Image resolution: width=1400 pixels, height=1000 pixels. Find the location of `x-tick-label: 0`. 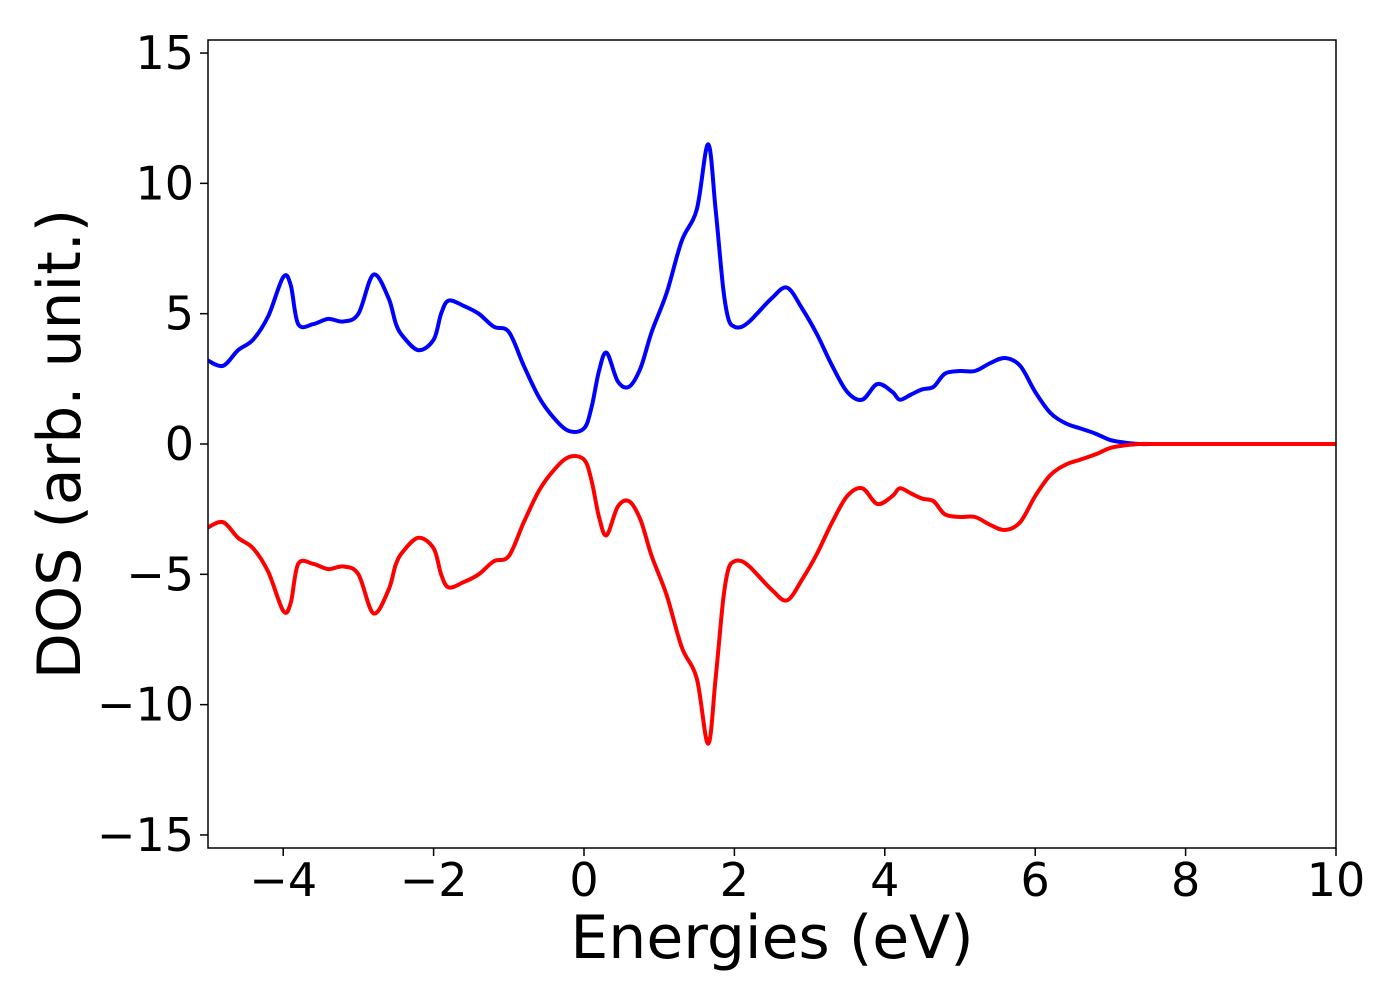

x-tick-label: 0 is located at coordinates (583, 880).